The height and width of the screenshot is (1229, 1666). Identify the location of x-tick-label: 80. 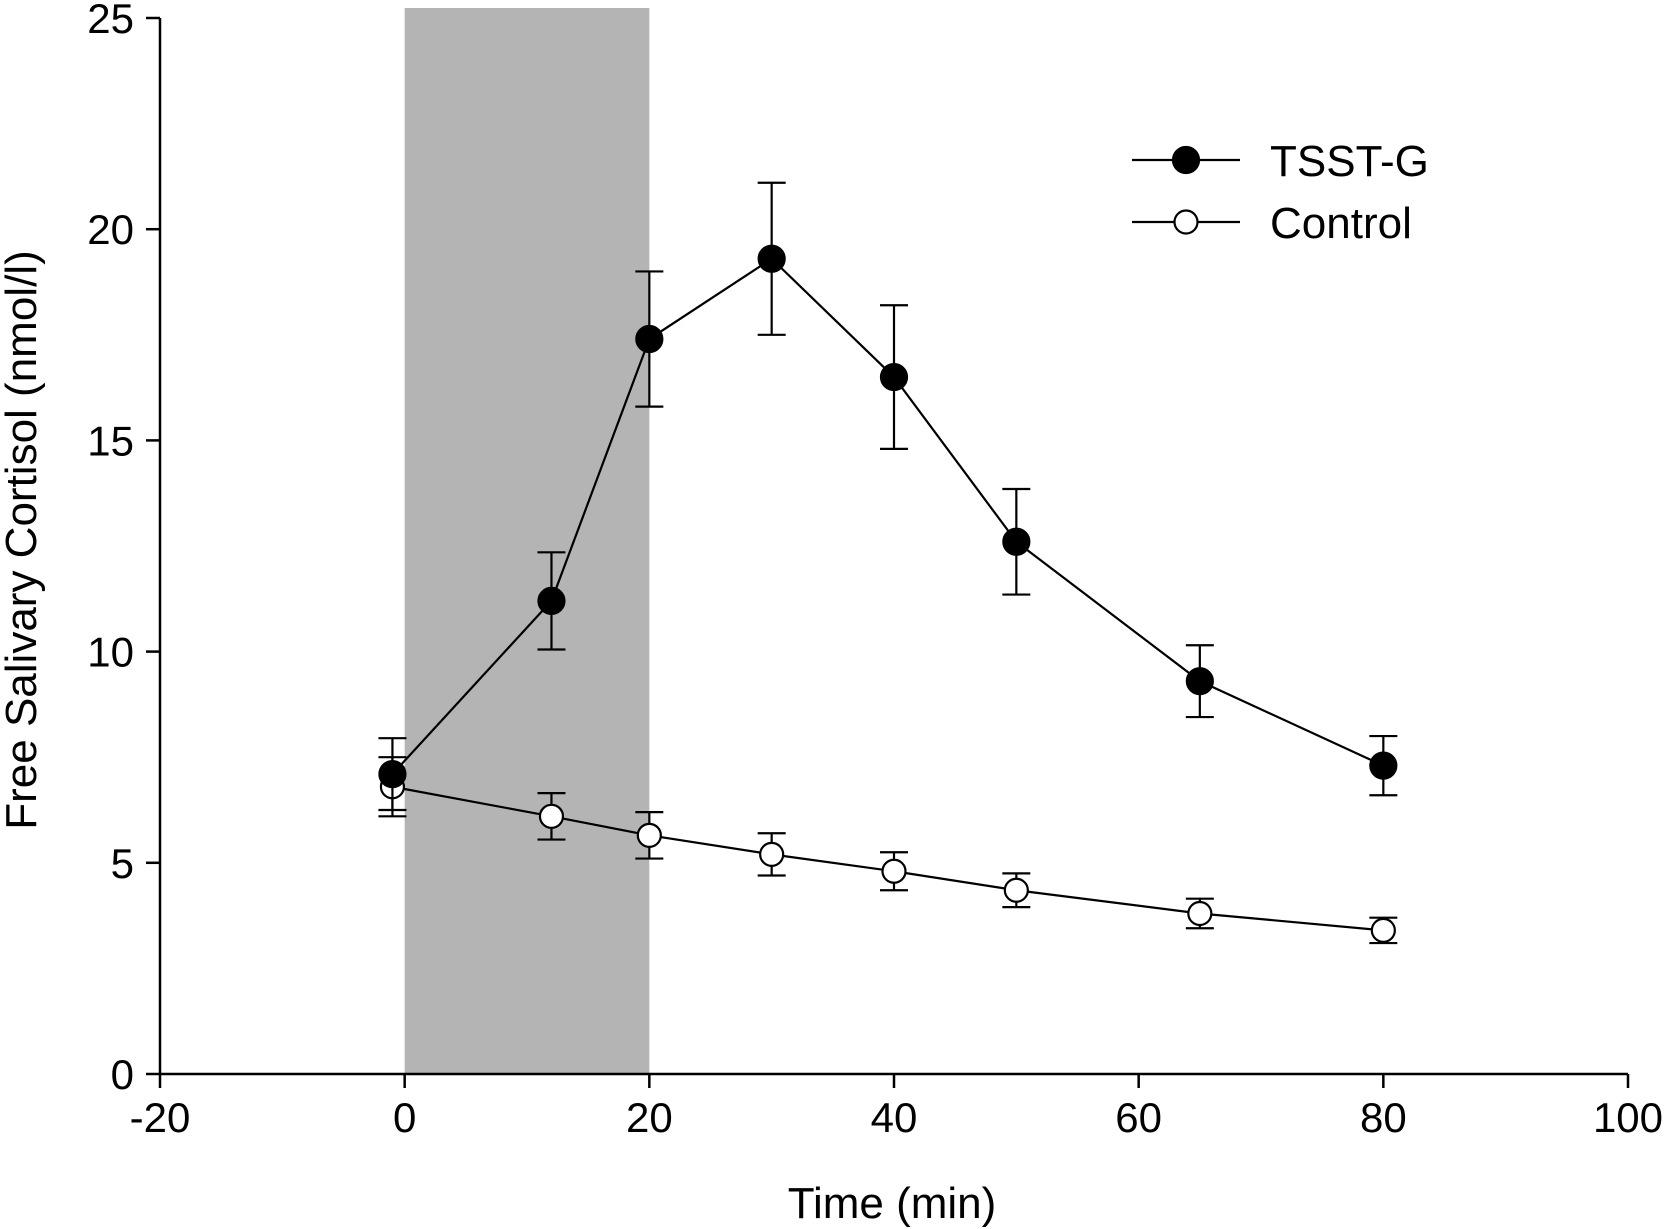
(1383, 1117).